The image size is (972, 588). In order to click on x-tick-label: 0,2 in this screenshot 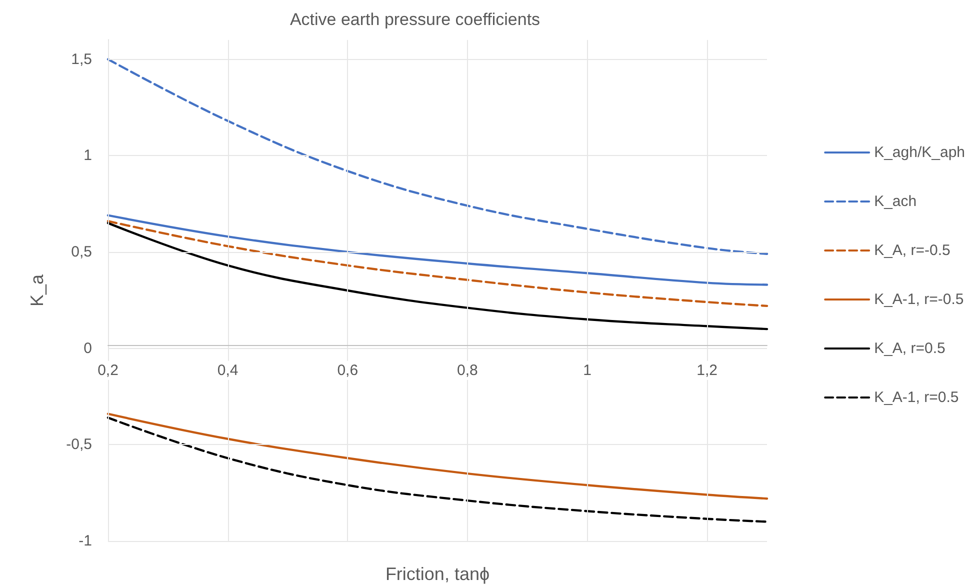, I will do `click(108, 370)`.